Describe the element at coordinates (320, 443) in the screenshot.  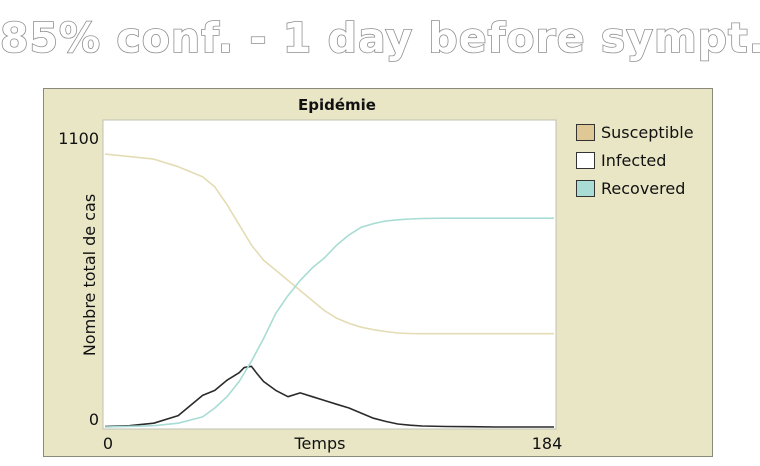
I see `x-axis-label: Temps` at that location.